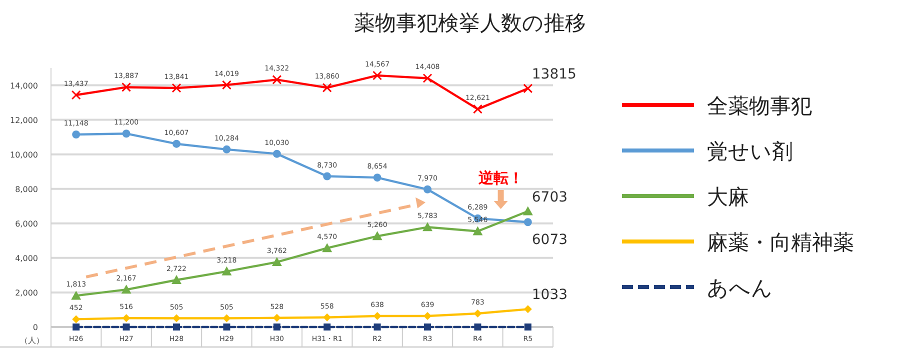  Describe the element at coordinates (750, 152) in the screenshot. I see `legend-label: 覚せい剤` at that location.